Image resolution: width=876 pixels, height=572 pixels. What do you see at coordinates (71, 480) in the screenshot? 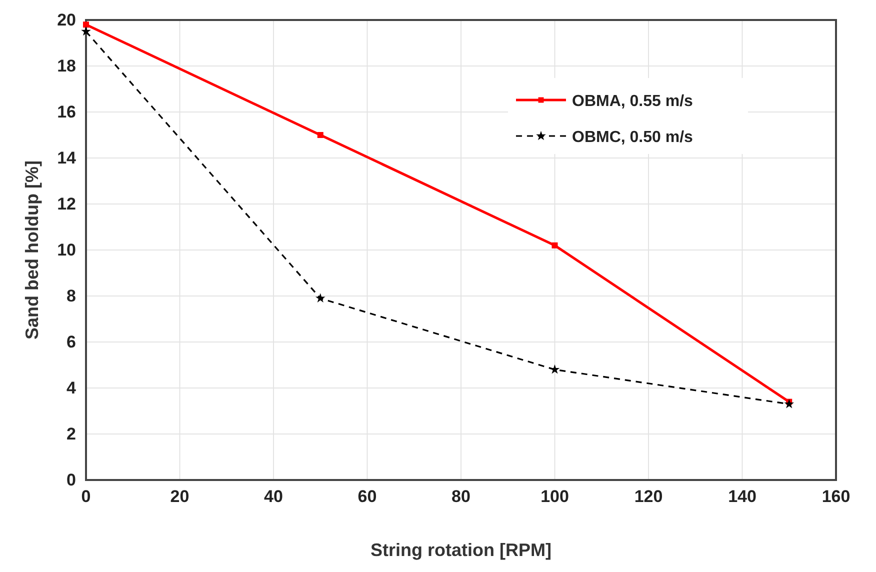
I see `y-tick-label: 0` at bounding box center [71, 480].